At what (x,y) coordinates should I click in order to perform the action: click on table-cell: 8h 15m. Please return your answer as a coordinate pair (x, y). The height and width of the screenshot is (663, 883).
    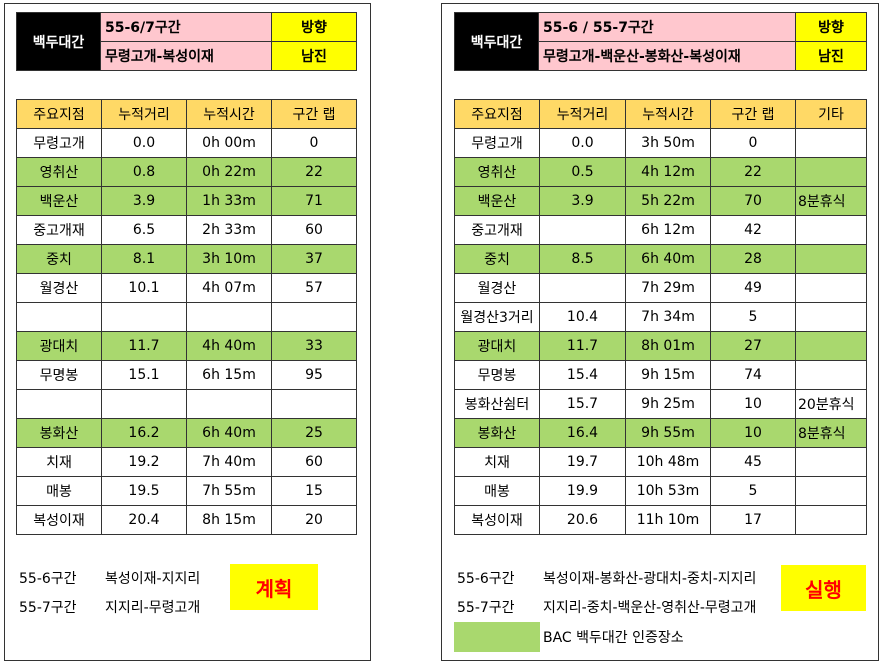
    Looking at the image, I should click on (229, 520).